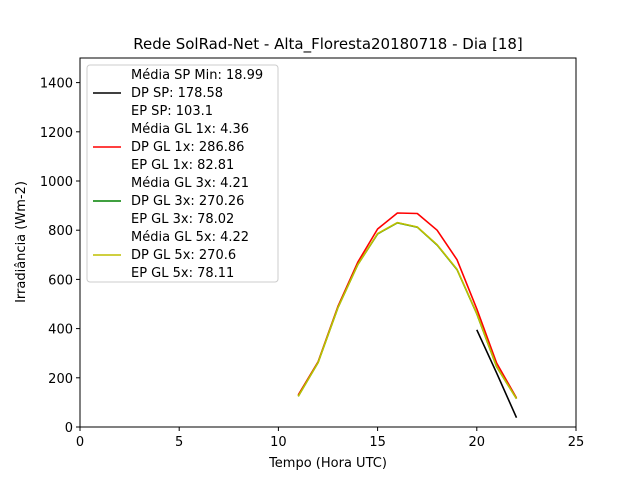 The image size is (640, 480). What do you see at coordinates (80, 442) in the screenshot?
I see `x-tick-label: 0` at bounding box center [80, 442].